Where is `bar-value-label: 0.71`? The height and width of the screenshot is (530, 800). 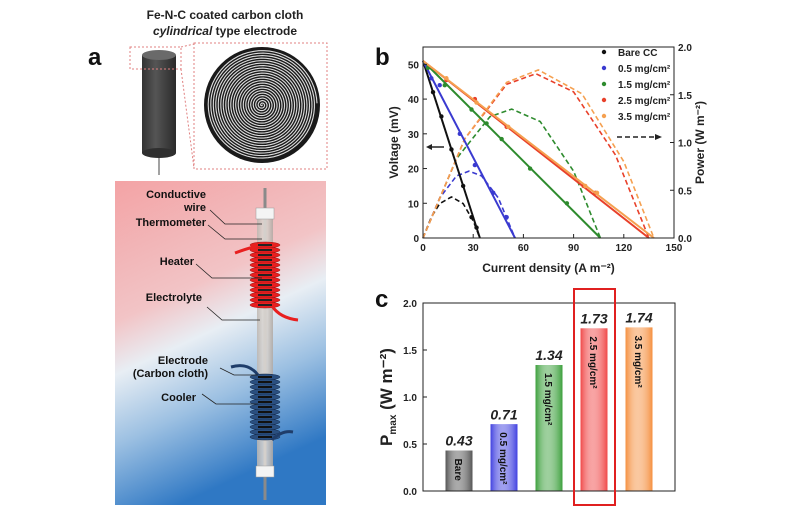 bar-value-label: 0.71 is located at coordinates (503, 414).